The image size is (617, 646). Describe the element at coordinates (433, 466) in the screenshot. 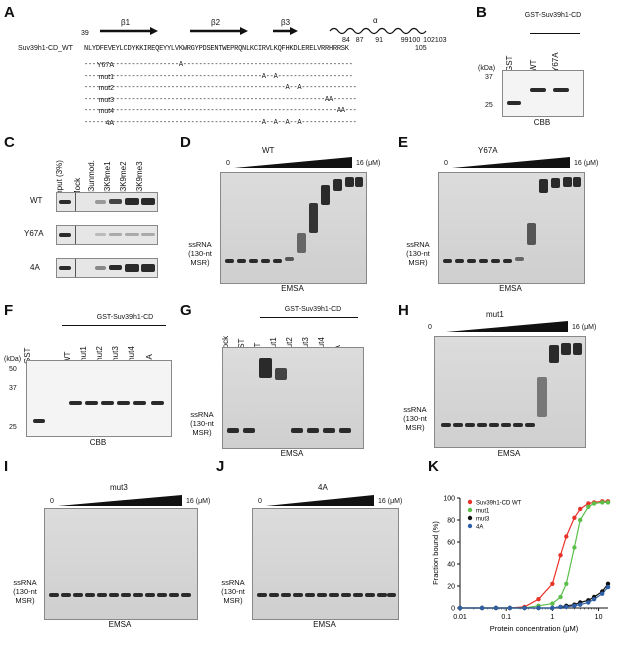

I see `panel-k-letter: K` at that location.